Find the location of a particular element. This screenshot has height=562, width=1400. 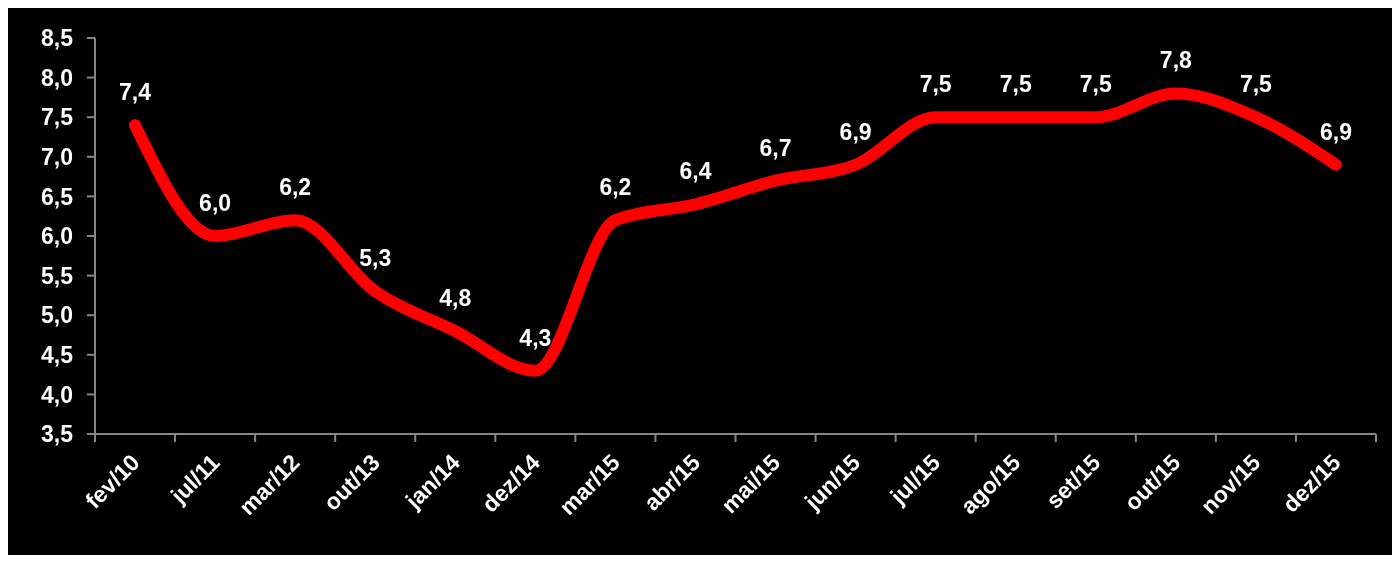

data-label: 5,3 is located at coordinates (375, 258).